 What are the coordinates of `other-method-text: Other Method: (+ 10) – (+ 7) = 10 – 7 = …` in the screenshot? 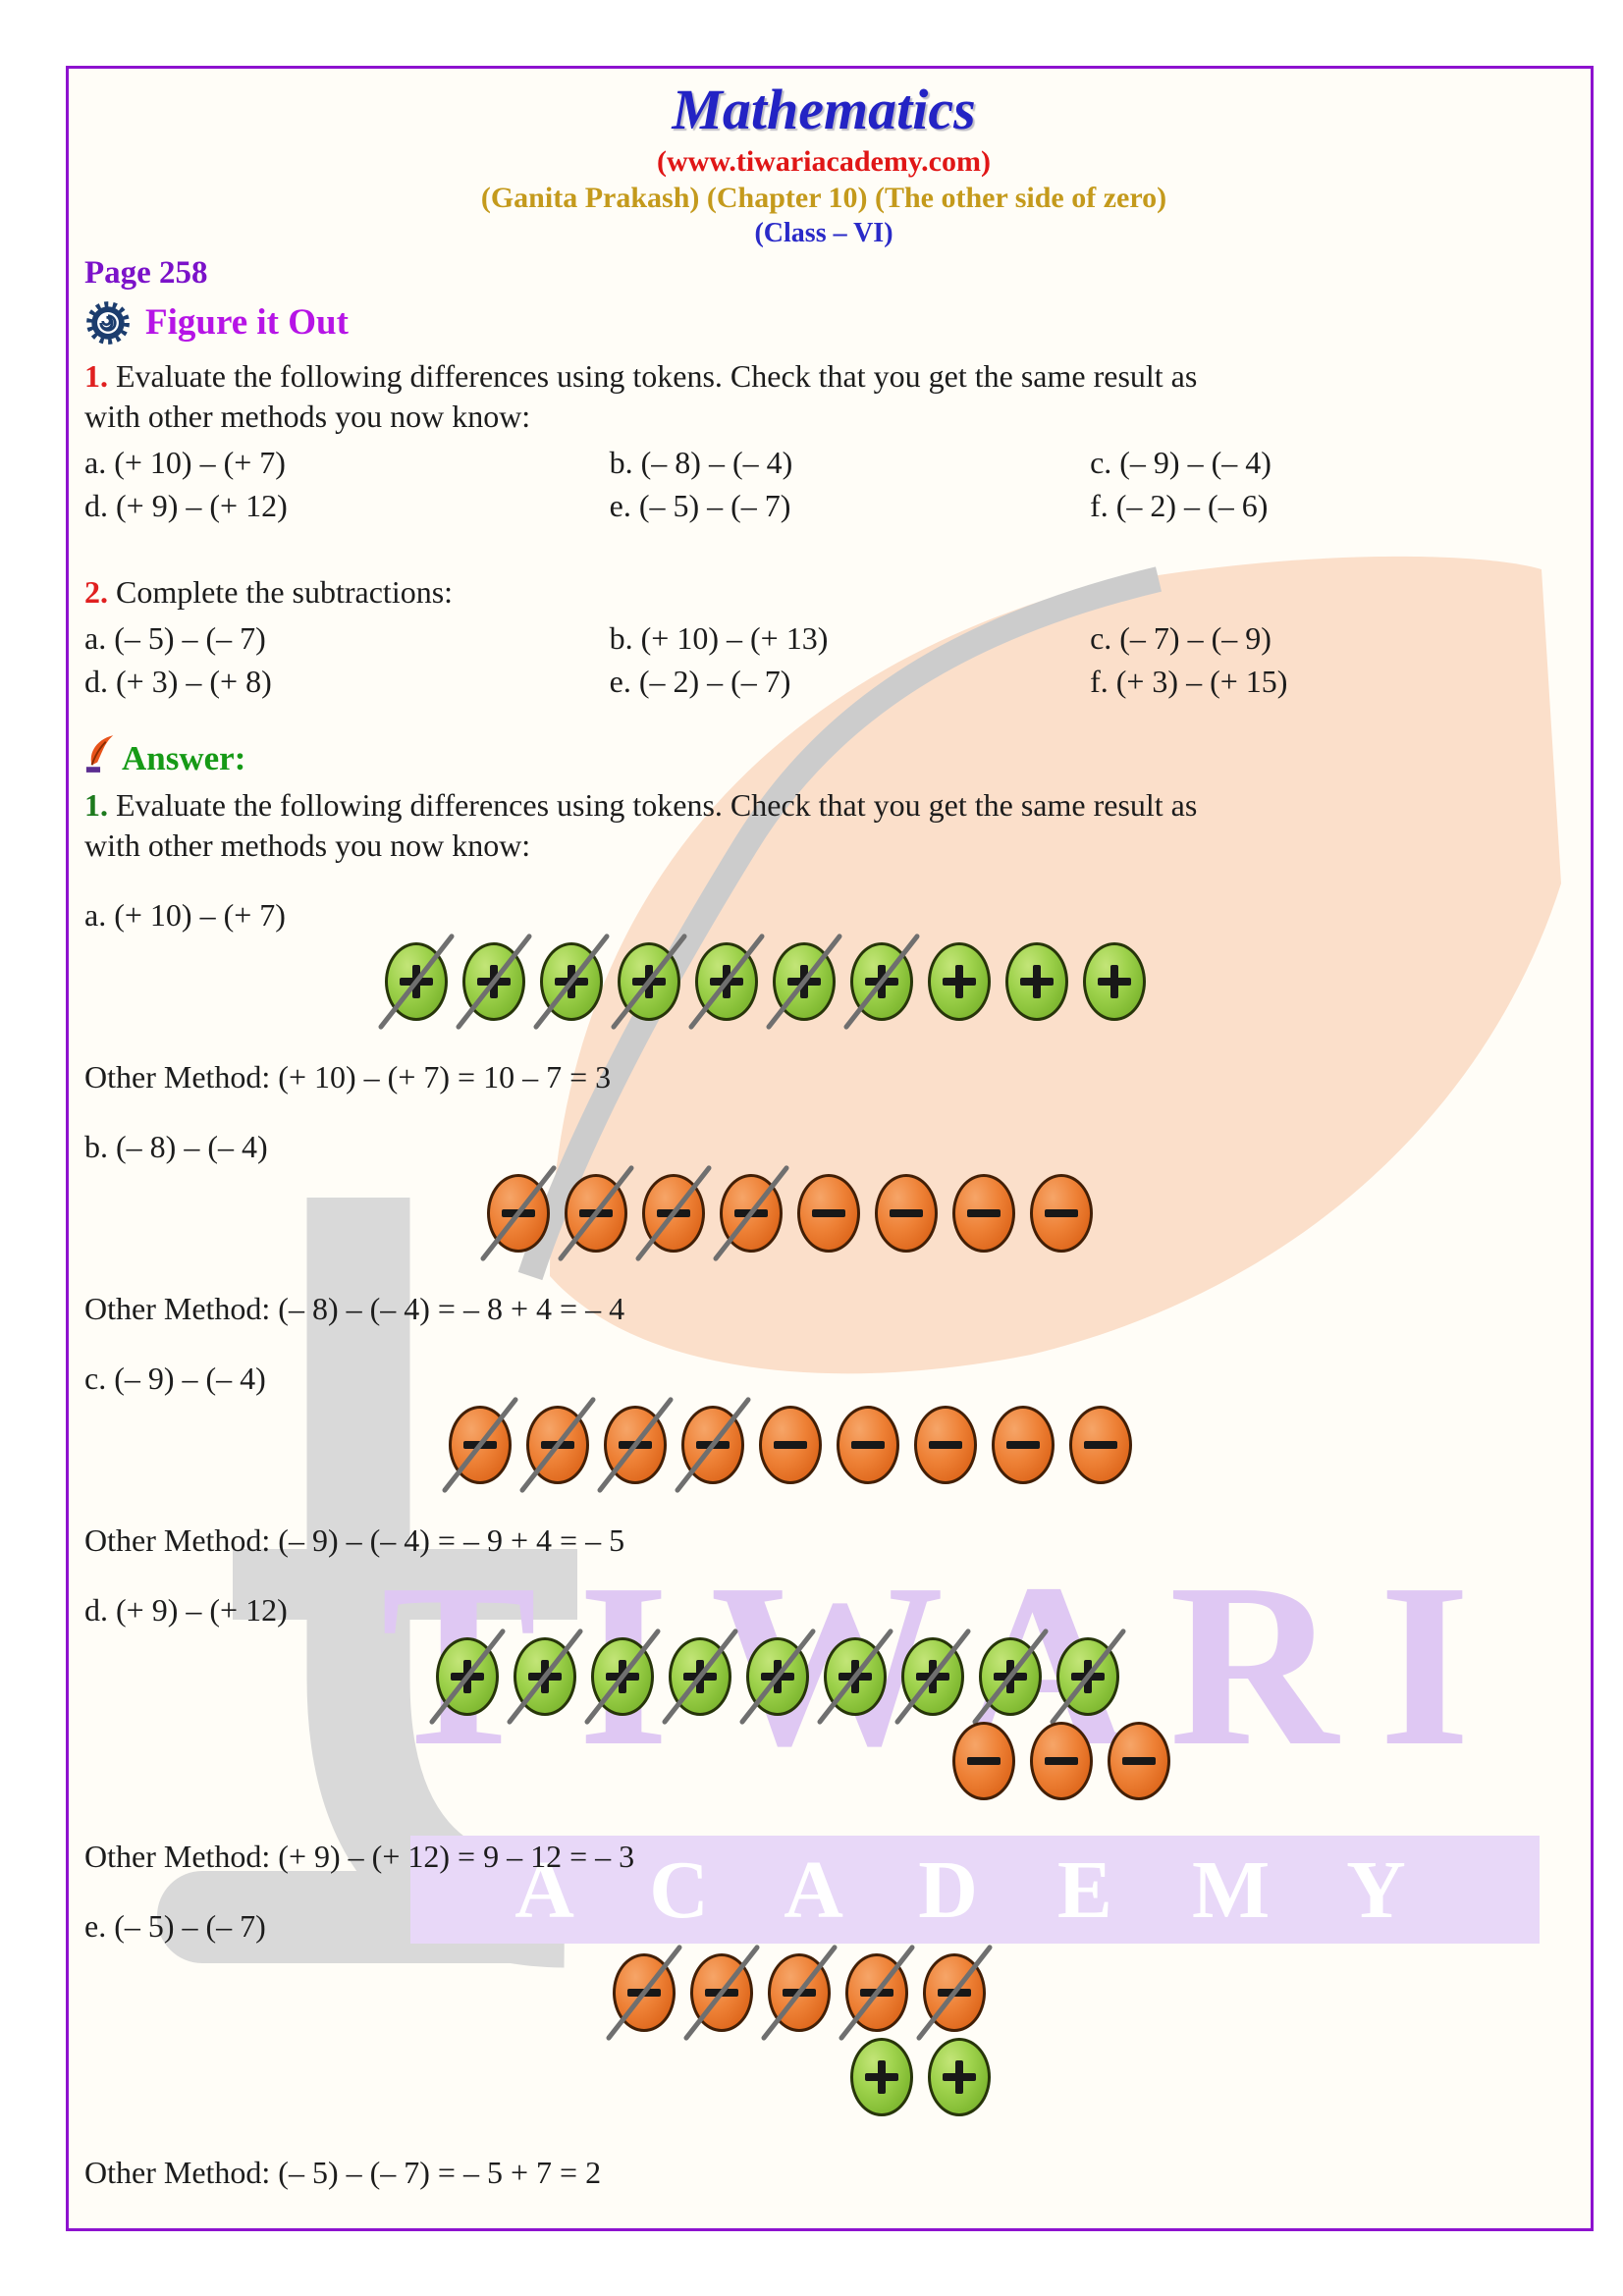 It's located at (348, 1076).